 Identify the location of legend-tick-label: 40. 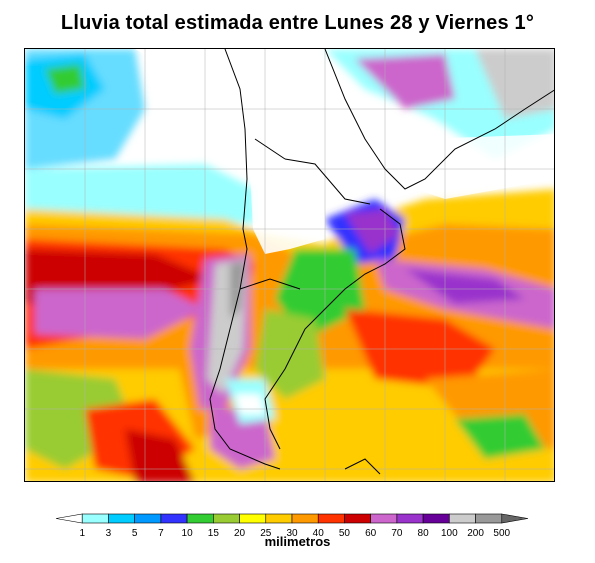
(319, 533).